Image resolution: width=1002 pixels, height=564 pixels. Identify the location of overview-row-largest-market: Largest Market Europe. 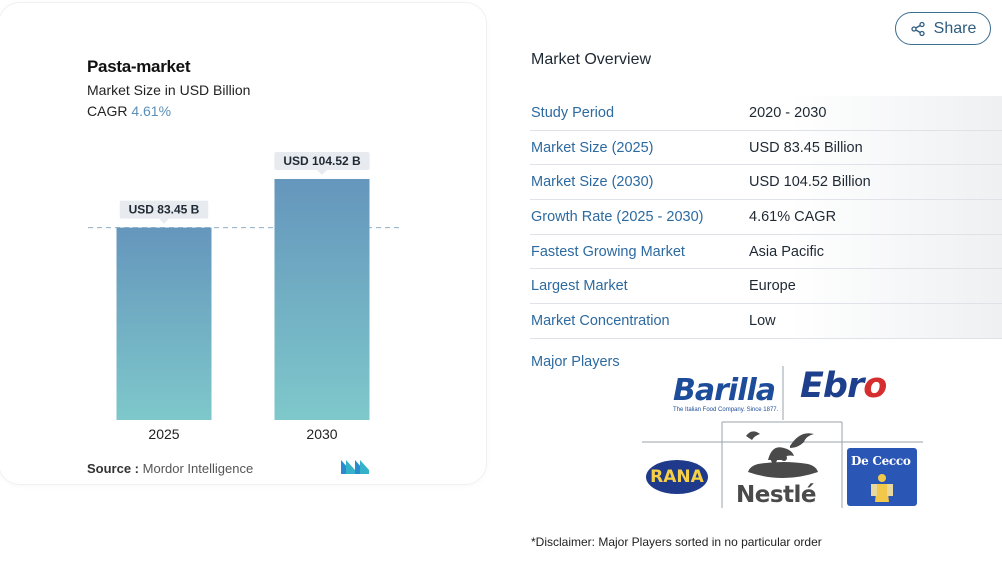
(766, 287).